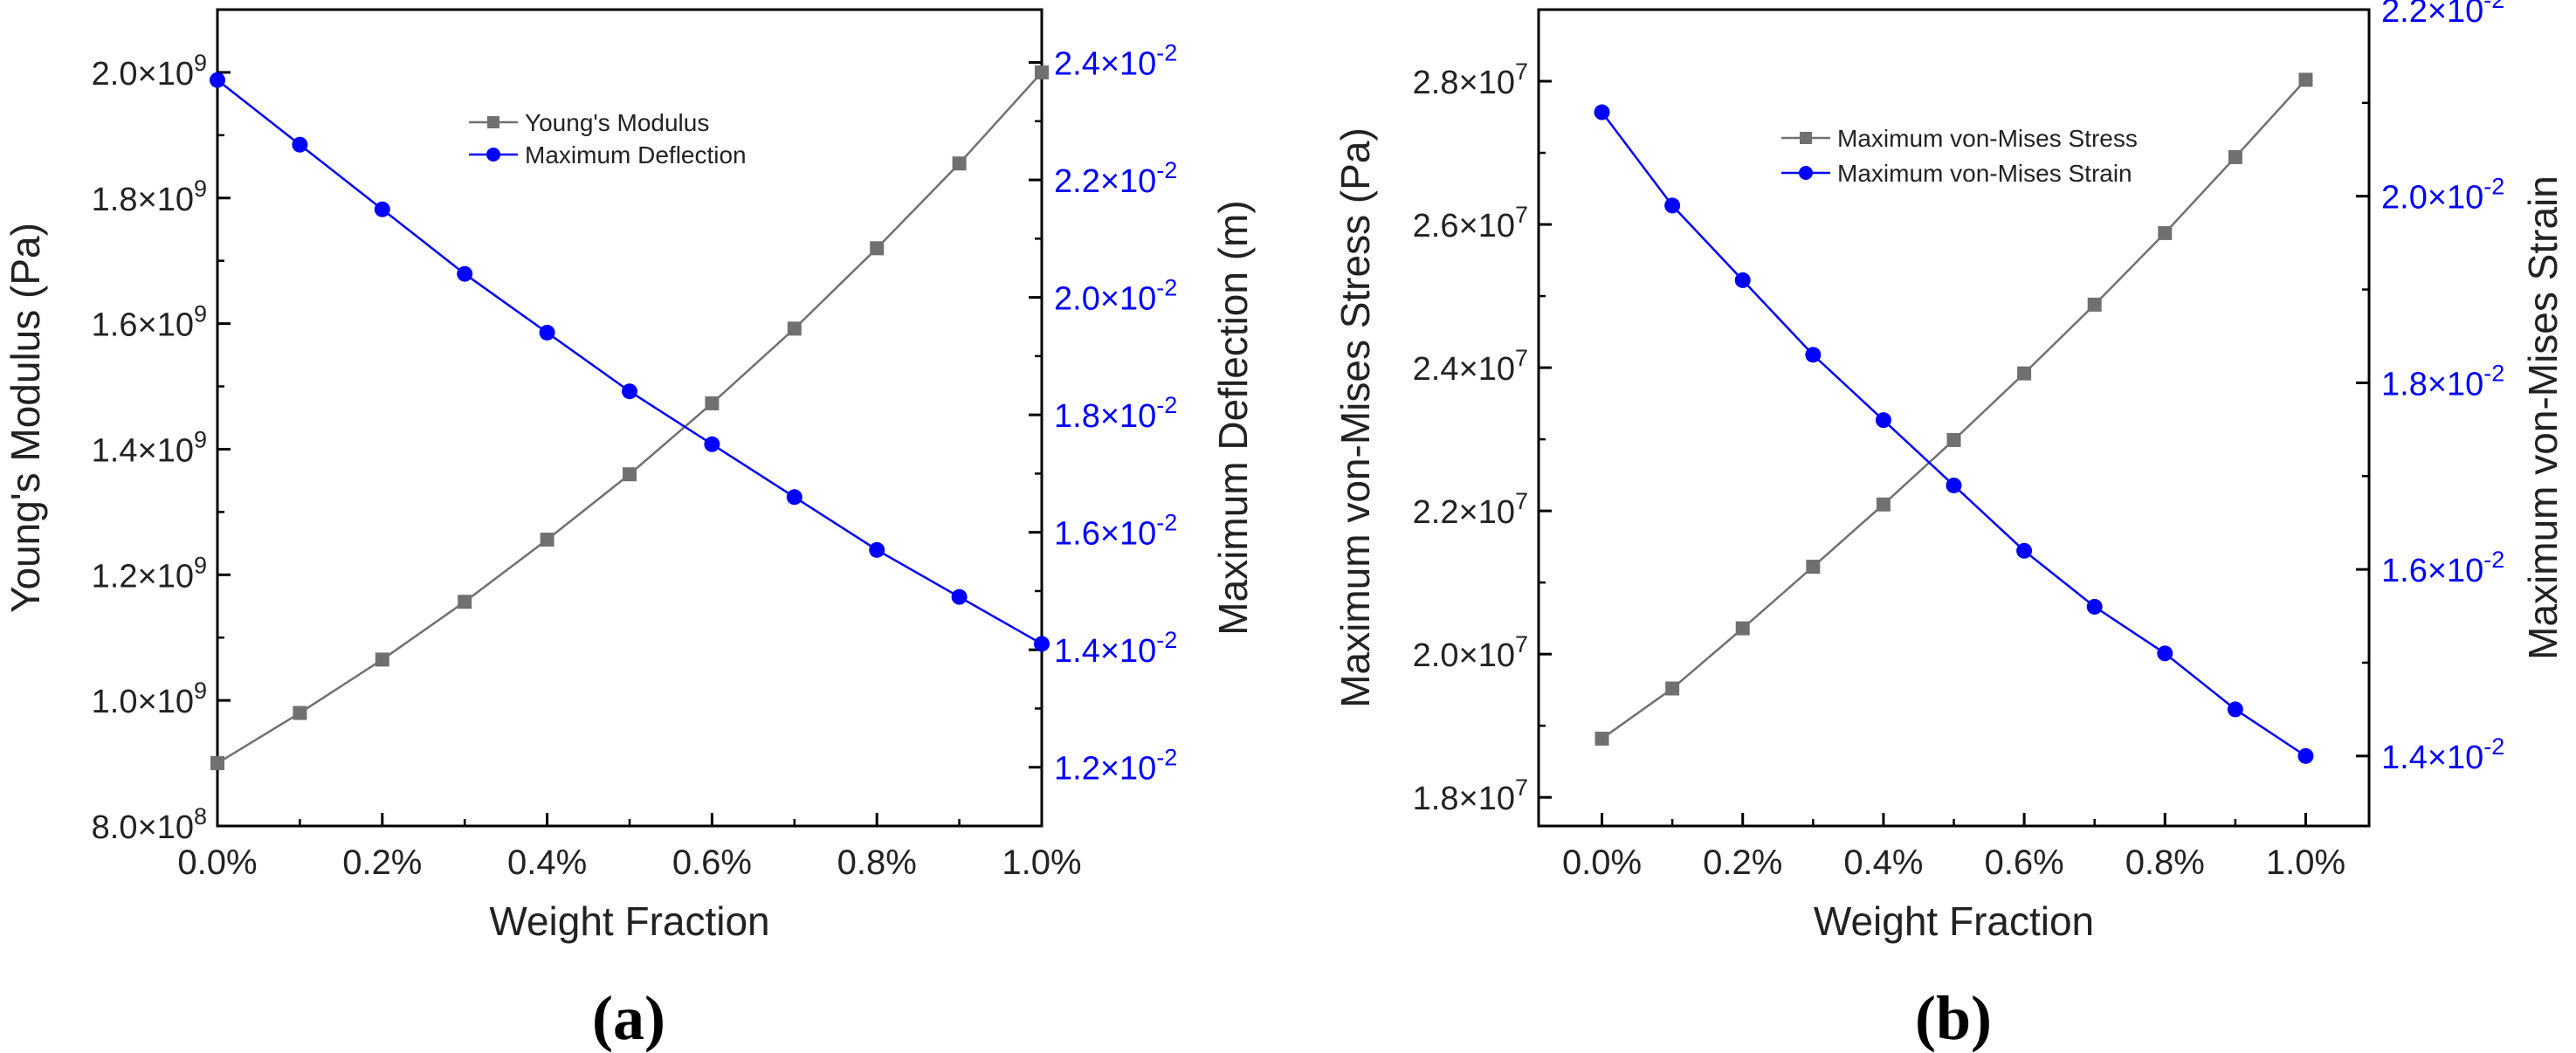 Image resolution: width=2576 pixels, height=1053 pixels. Describe the element at coordinates (149, 573) in the screenshot. I see `y-left-tick-label: 1.2×10⁹` at that location.